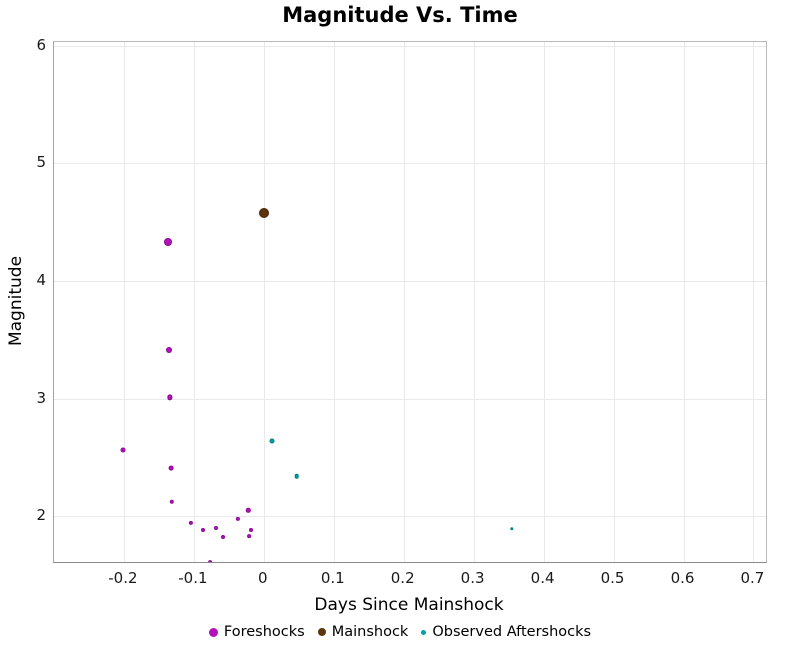  What do you see at coordinates (16, 301) in the screenshot?
I see `y-axis-label: Magnitude` at bounding box center [16, 301].